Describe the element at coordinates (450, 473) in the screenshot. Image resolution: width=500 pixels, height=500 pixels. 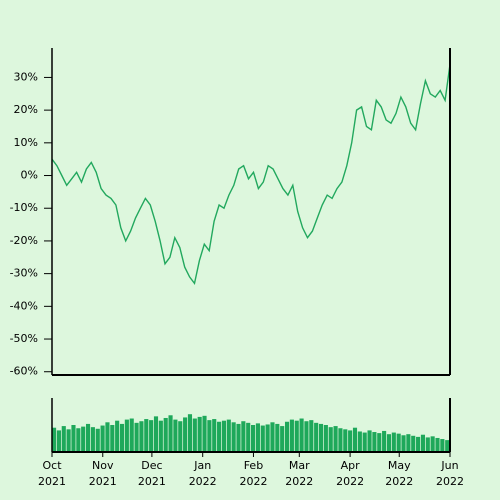
I see `x-tick-label: Jun 2022` at that location.